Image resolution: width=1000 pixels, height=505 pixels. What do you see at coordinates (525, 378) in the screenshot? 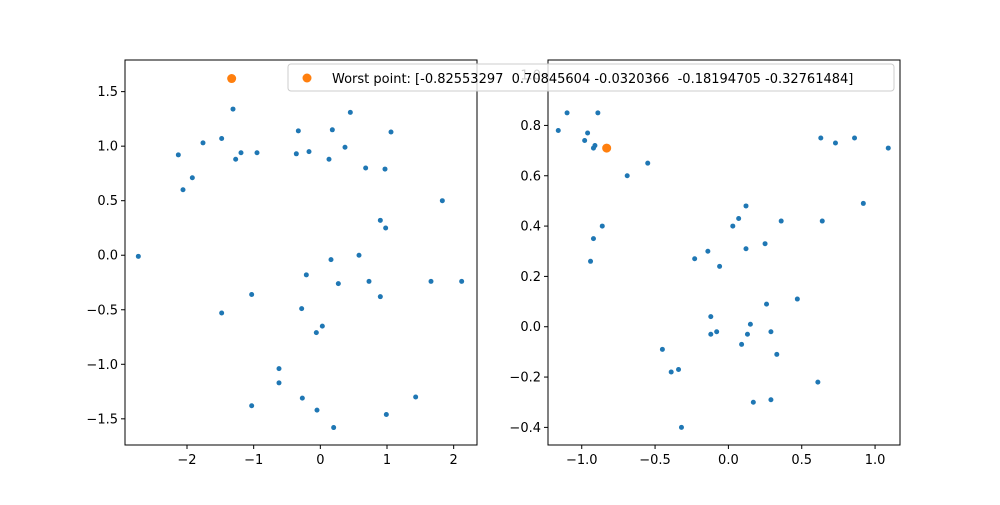
I see `right-y-tick-label: −0.2` at bounding box center [525, 378].